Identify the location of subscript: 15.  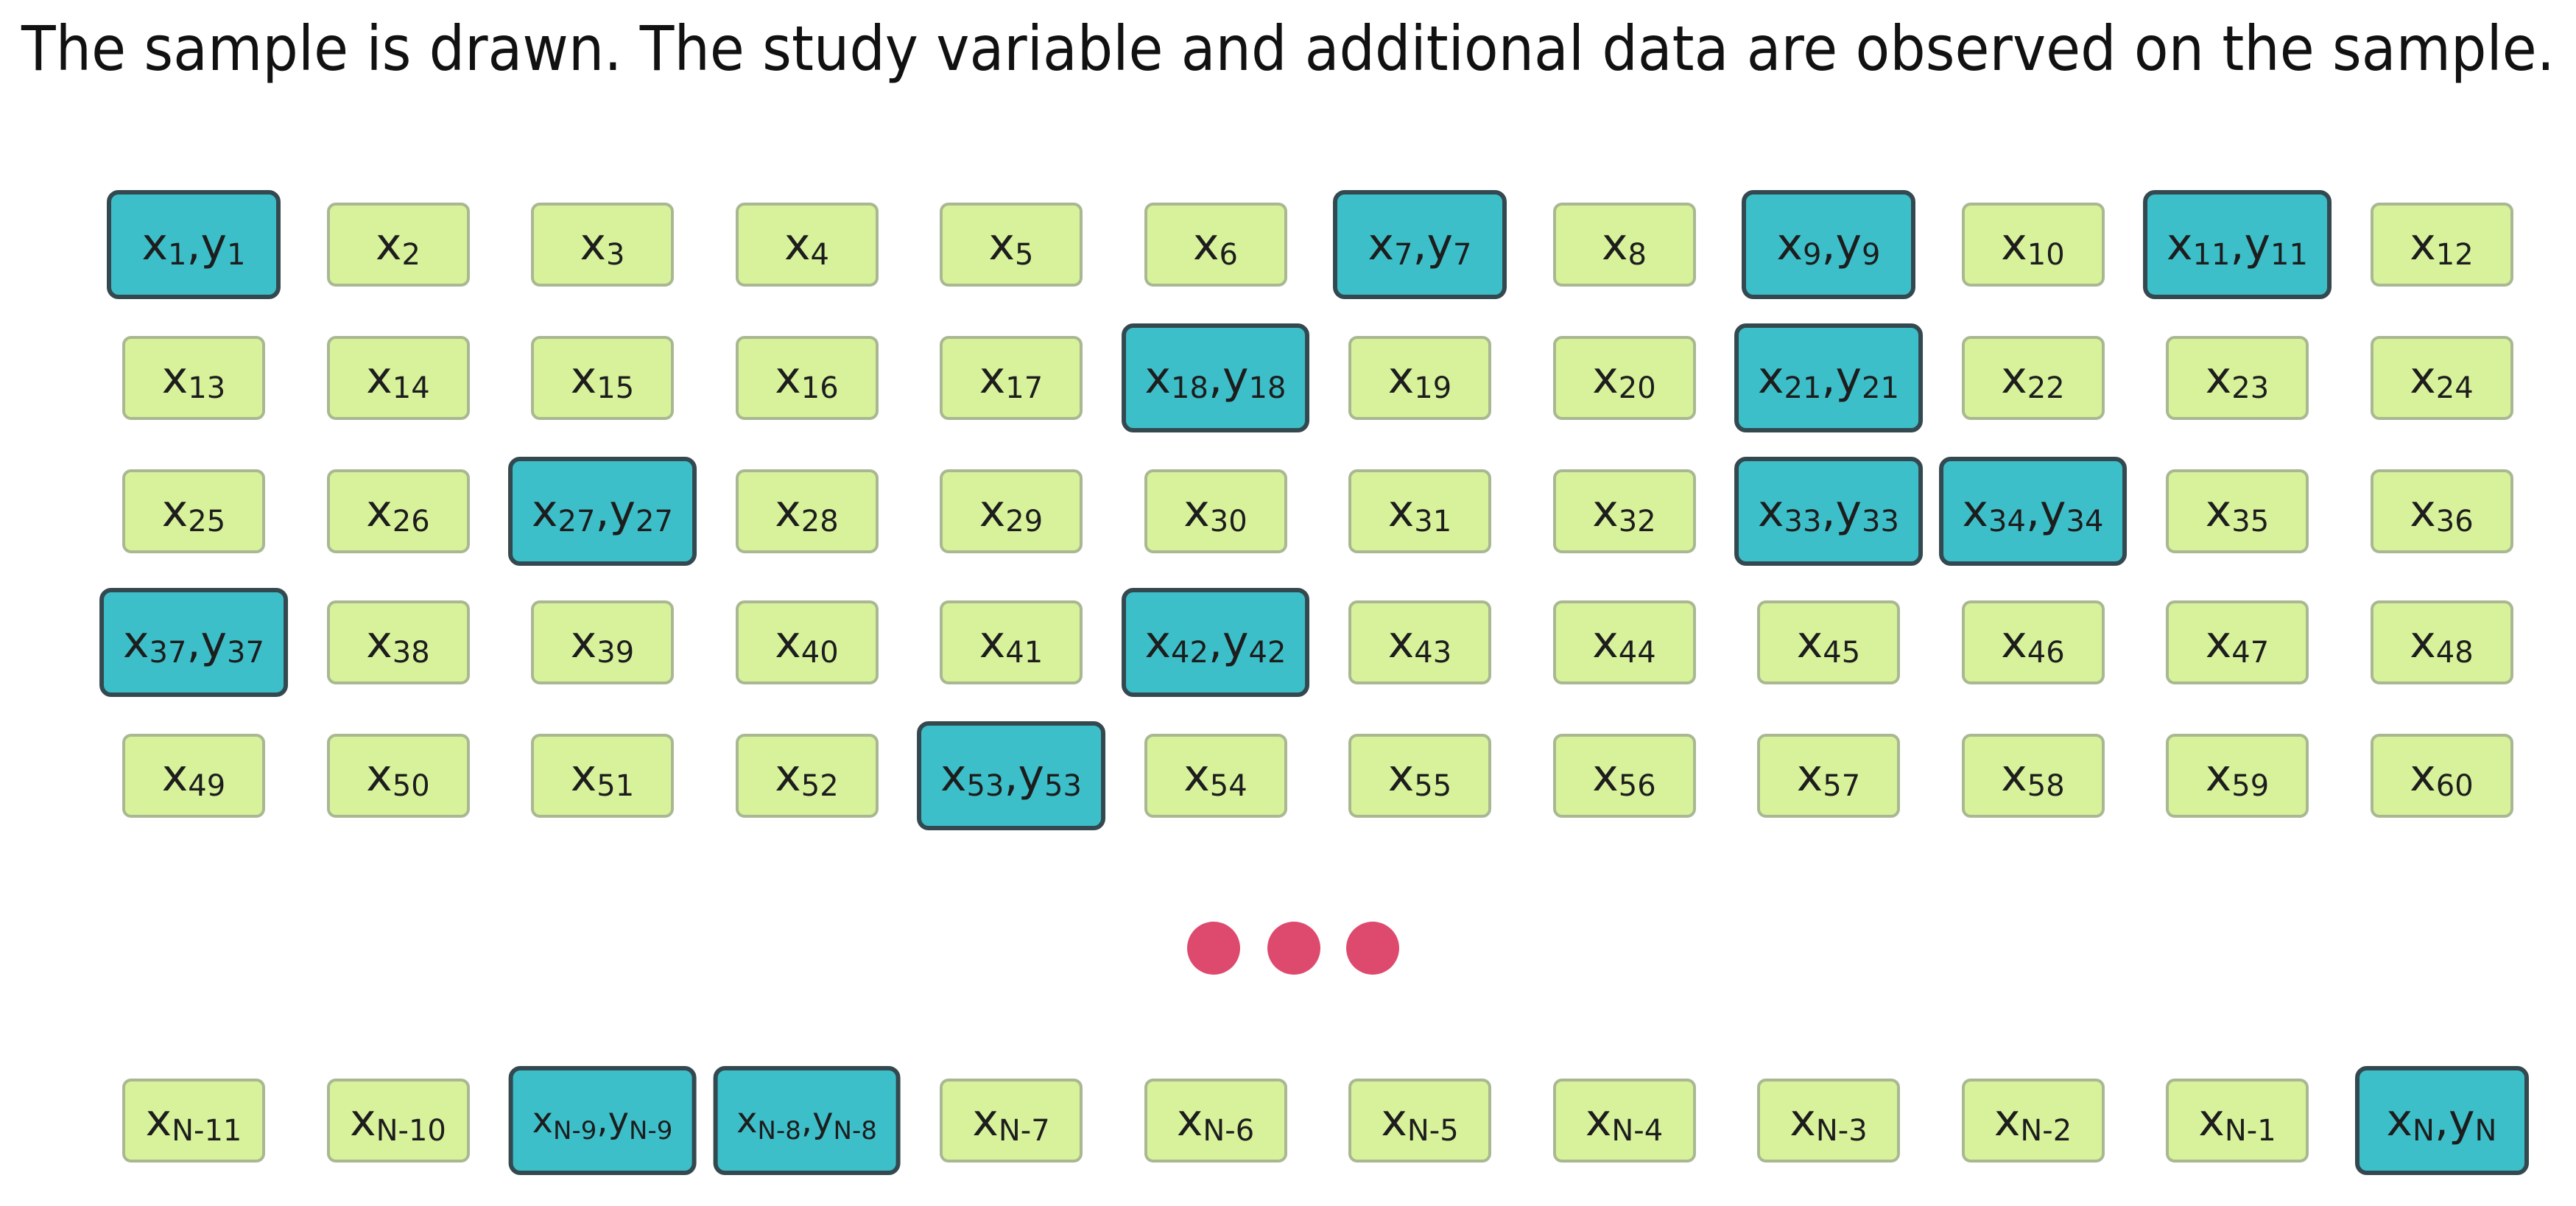
(616, 388).